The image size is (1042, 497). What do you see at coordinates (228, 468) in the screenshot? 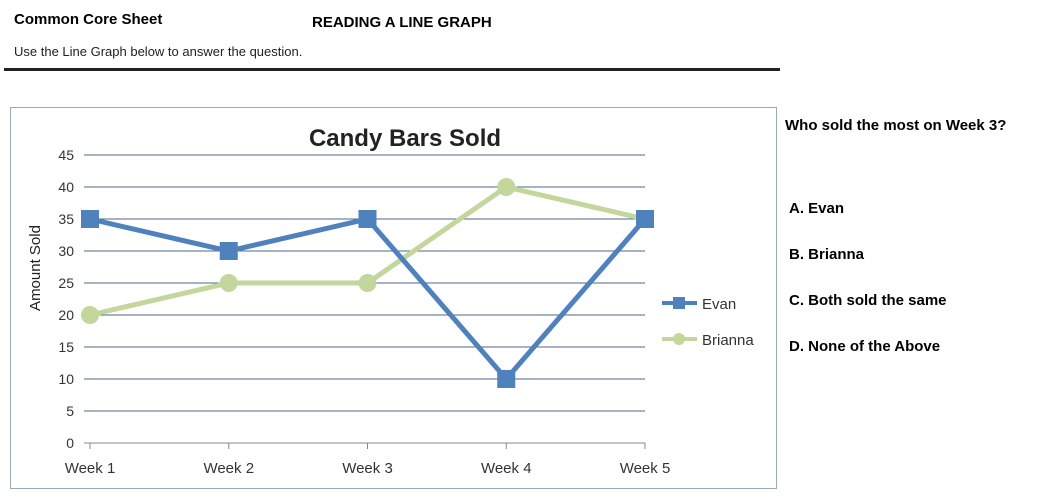
I see `x-tick-label: Week 2` at bounding box center [228, 468].